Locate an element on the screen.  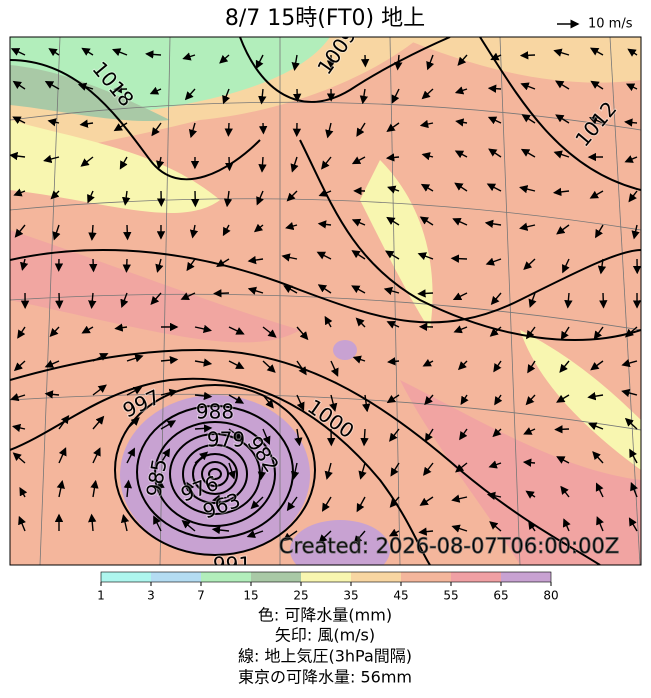
colorbar-tick-label: 7 is located at coordinates (201, 596).